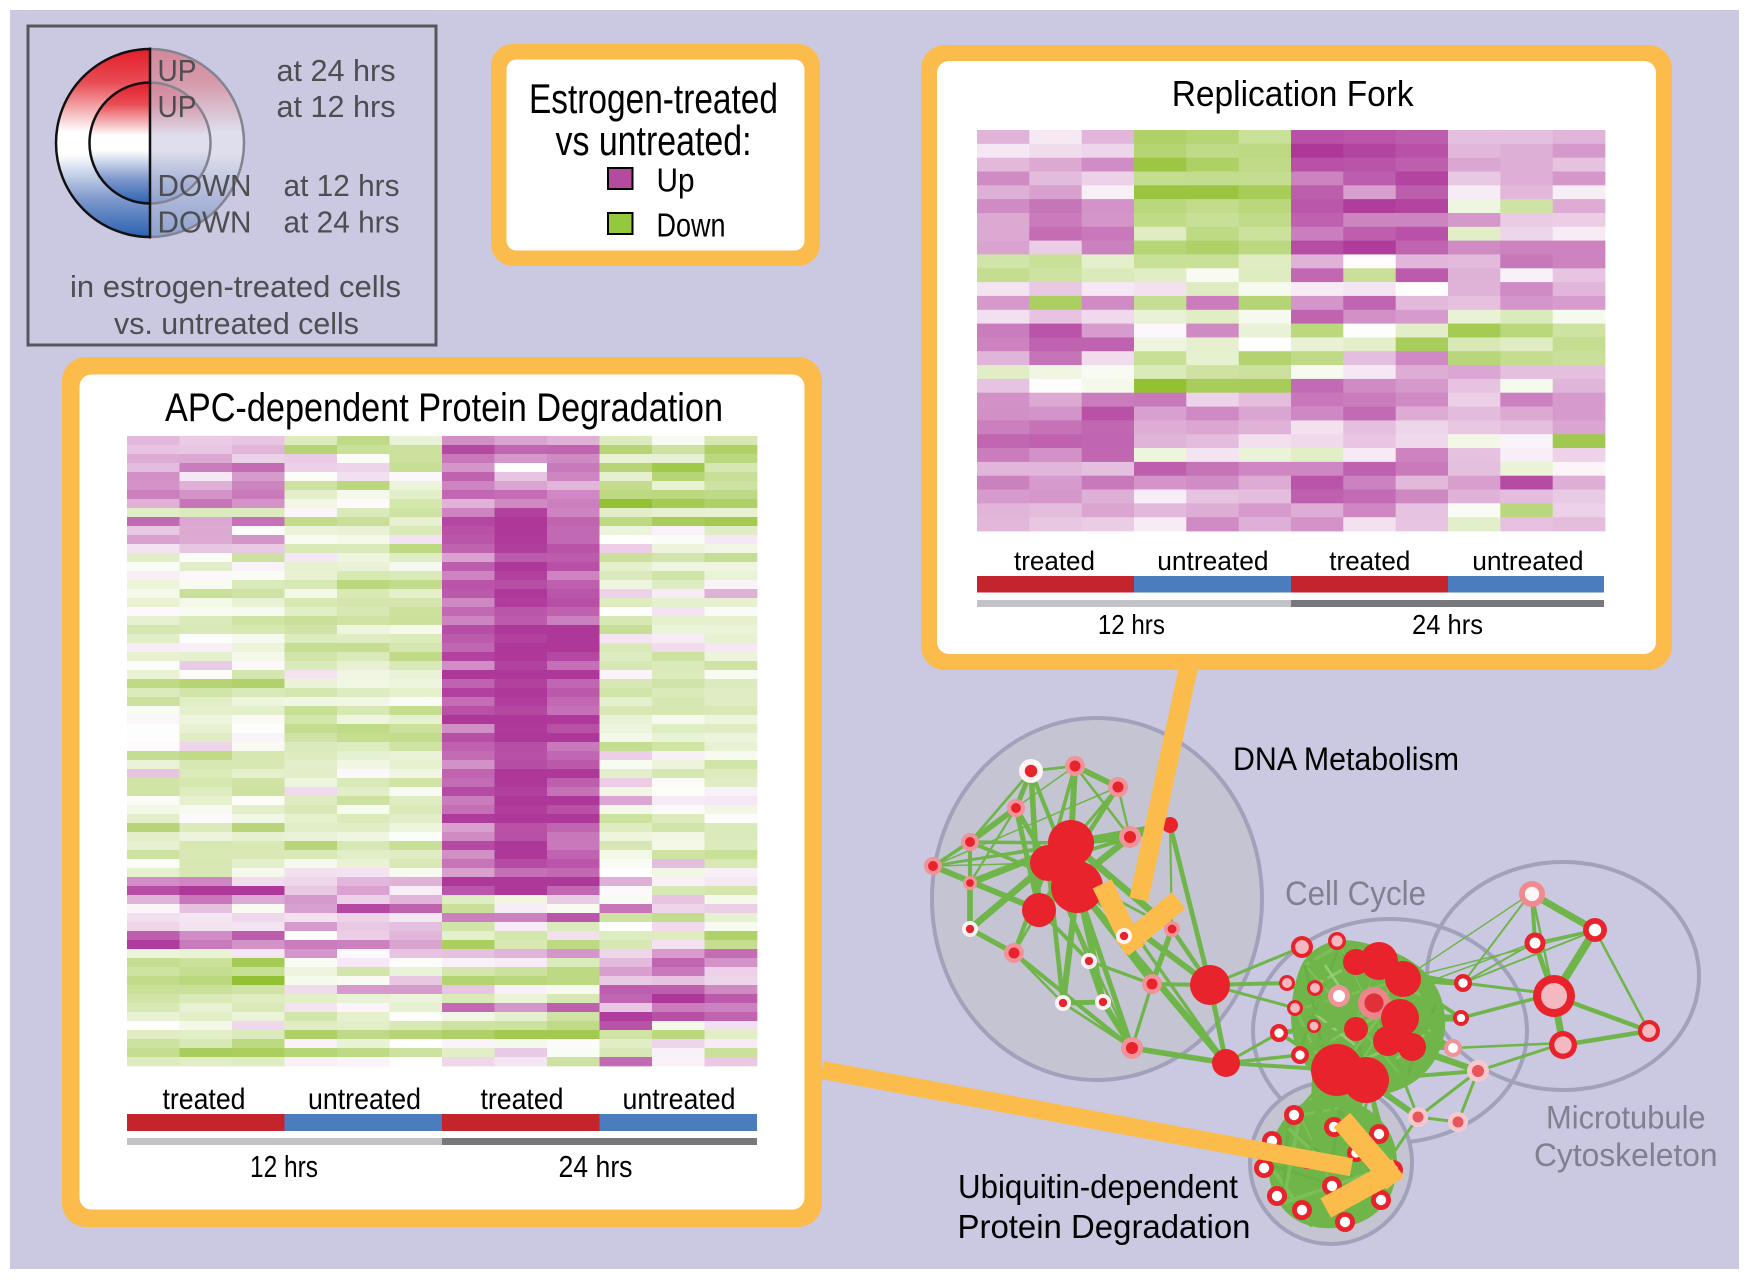 The width and height of the screenshot is (1750, 1284). Describe the element at coordinates (444, 408) in the screenshot. I see `svg-text:APC-dependent Protein Degradat: APC-dependent Protein Degradation` at that location.